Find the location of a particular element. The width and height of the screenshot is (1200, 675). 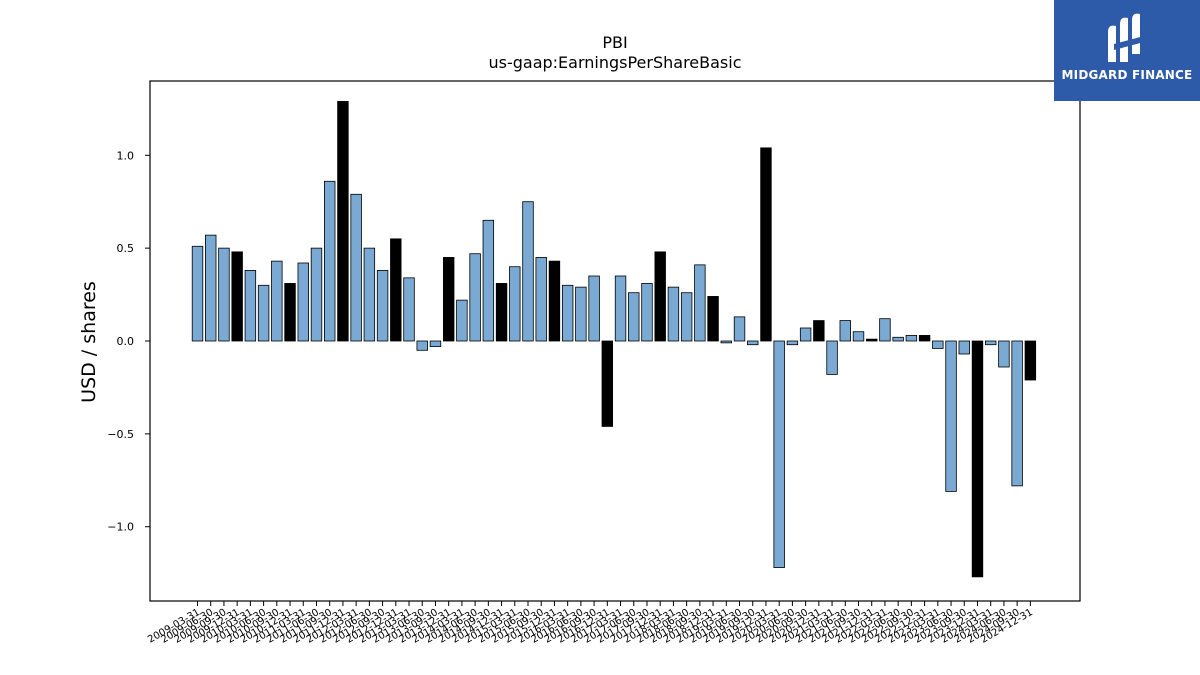

y-axis-label: USD / shares is located at coordinates (89, 342).